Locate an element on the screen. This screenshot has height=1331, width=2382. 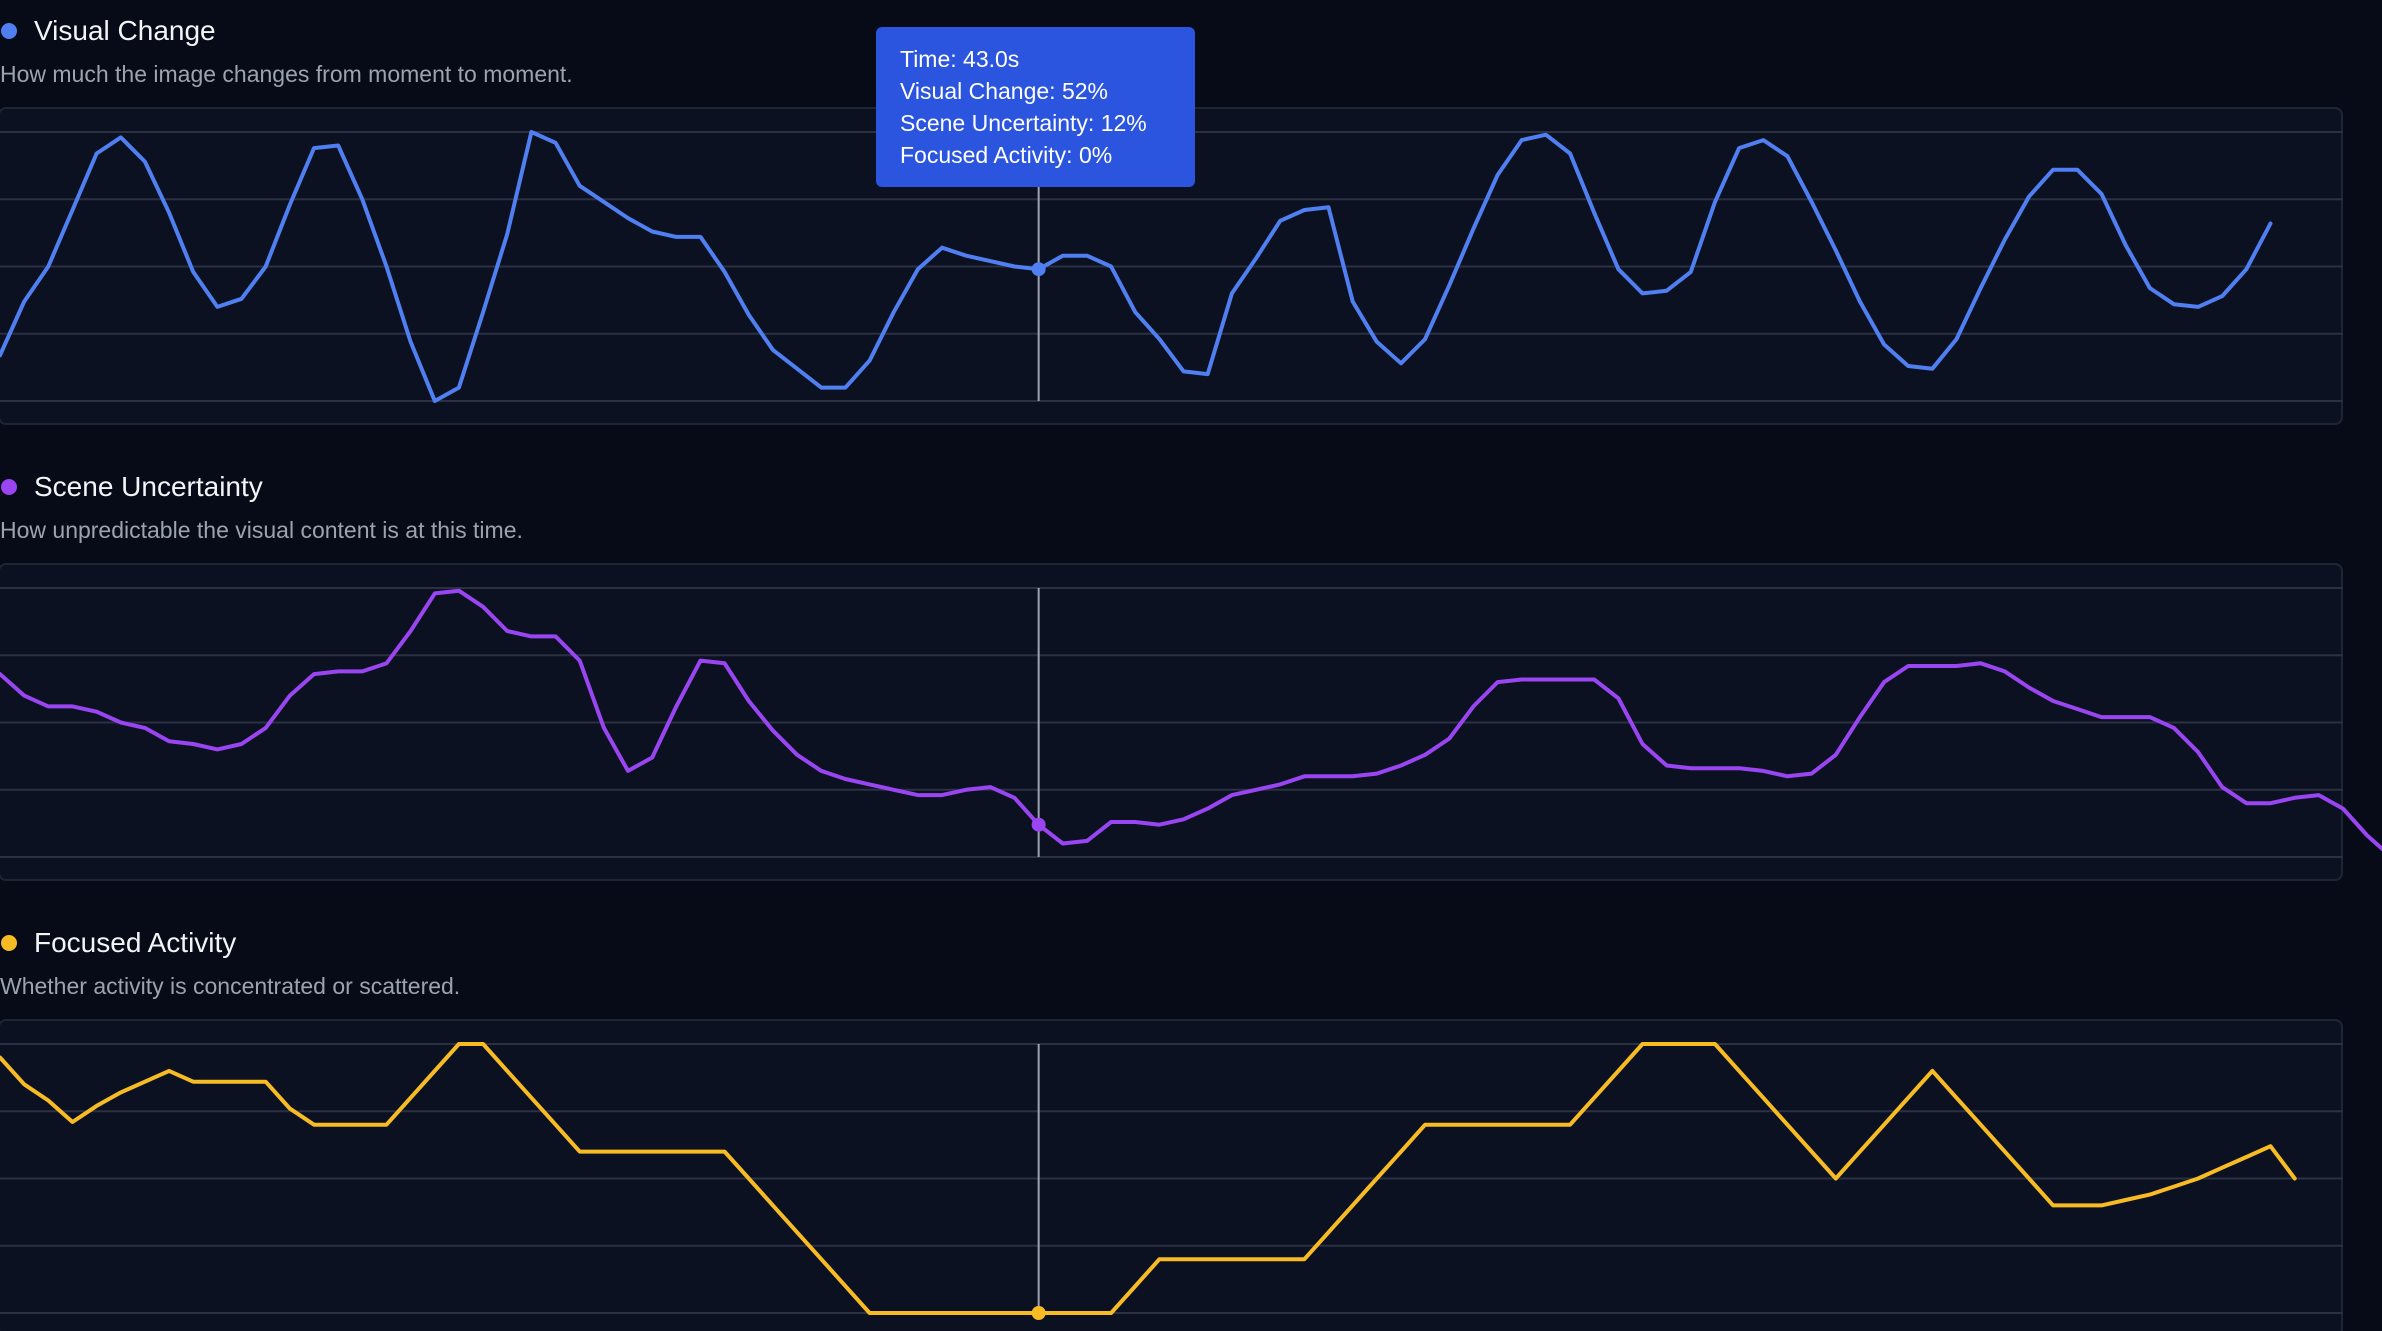
visual-change-legend-dot is located at coordinates (9, 31).